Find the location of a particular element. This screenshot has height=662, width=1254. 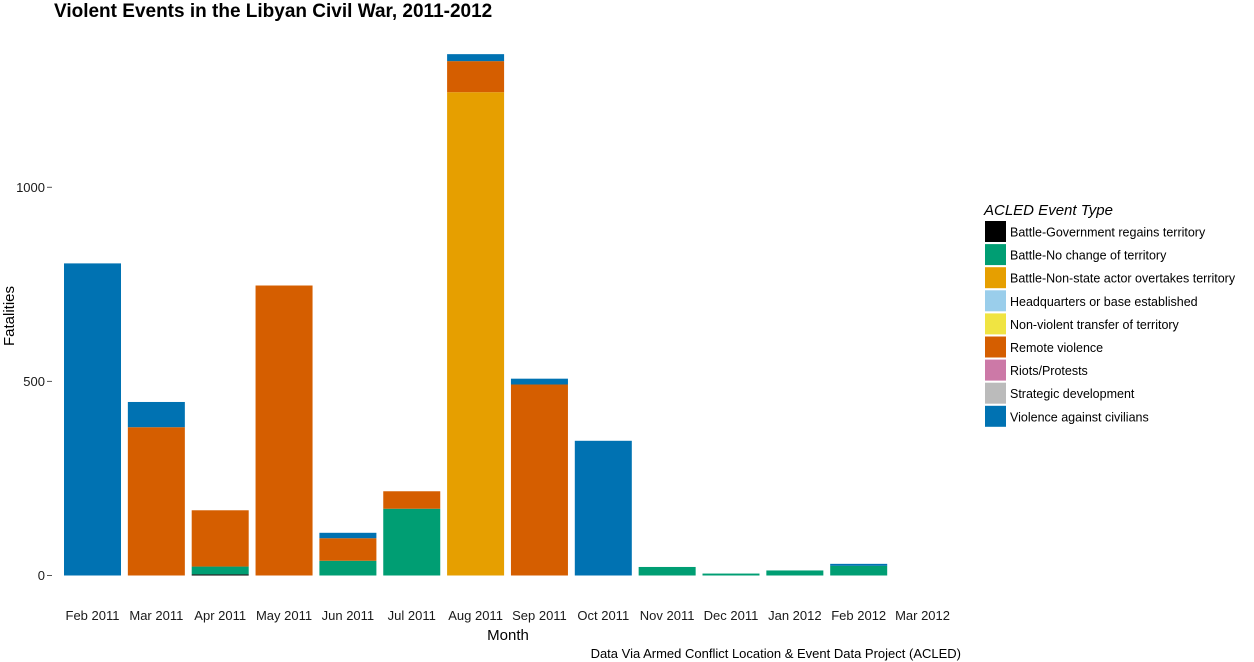

legend-label: Riots/Protests is located at coordinates (1049, 371).